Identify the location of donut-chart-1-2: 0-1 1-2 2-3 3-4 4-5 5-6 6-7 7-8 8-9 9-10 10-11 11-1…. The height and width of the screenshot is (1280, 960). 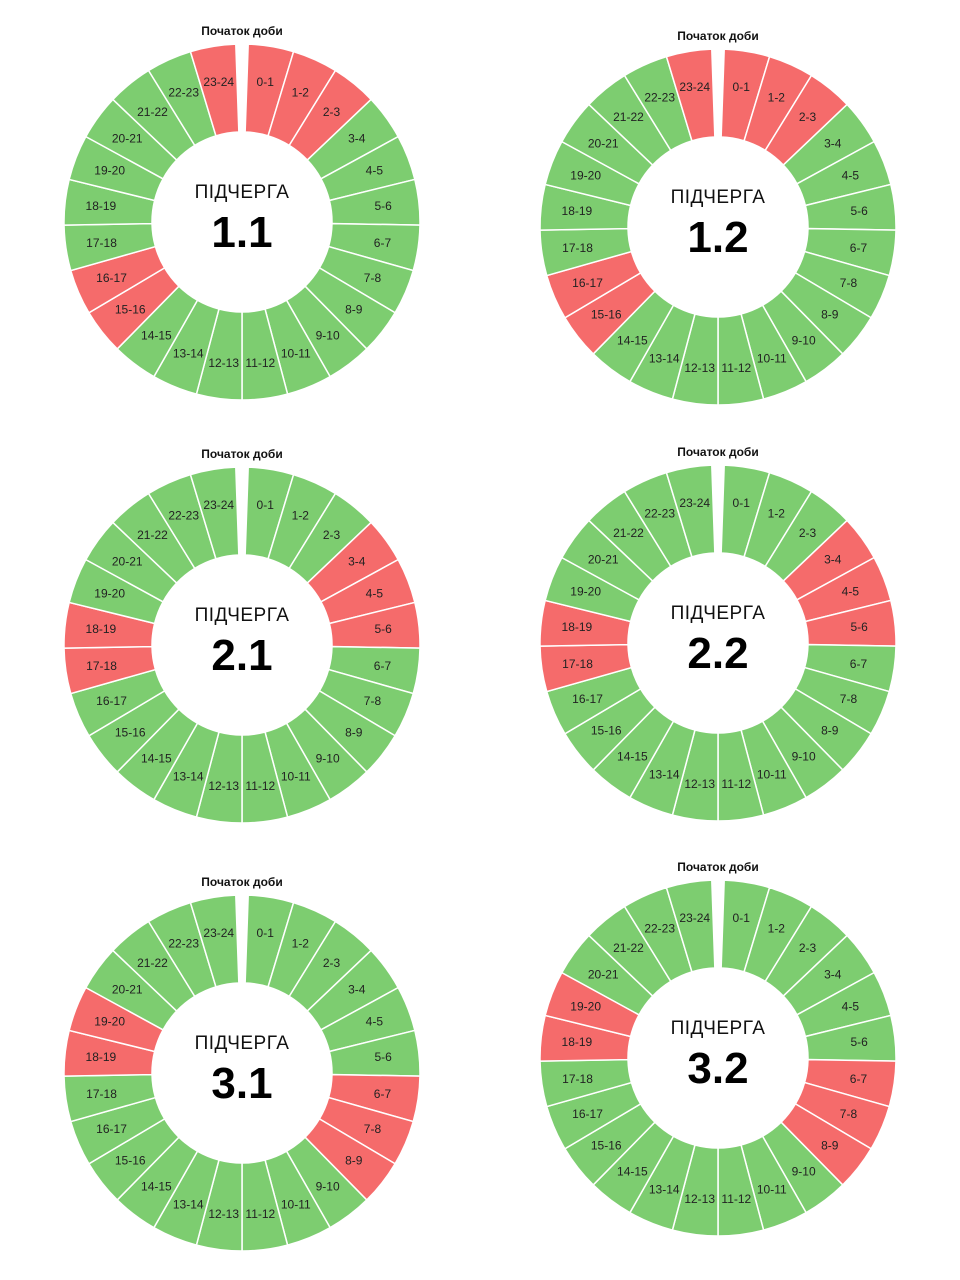
(718, 227).